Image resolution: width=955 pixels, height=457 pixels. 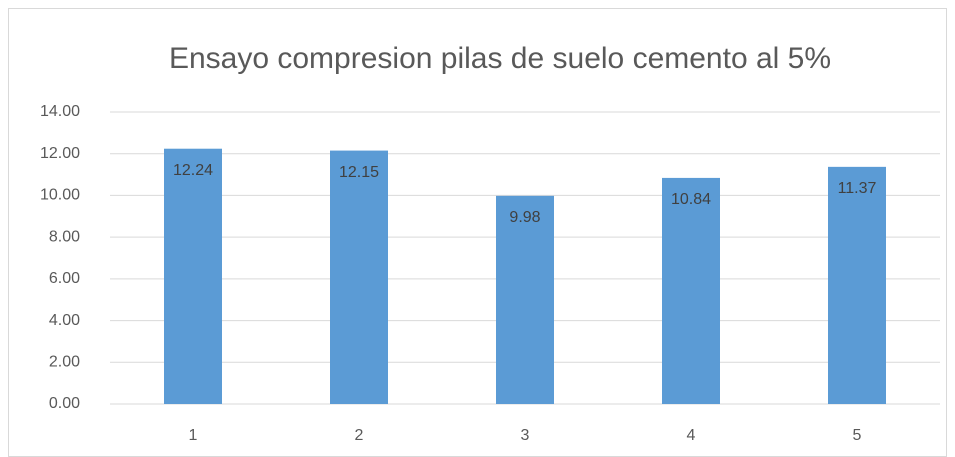 What do you see at coordinates (691, 199) in the screenshot?
I see `data-label: 10.84` at bounding box center [691, 199].